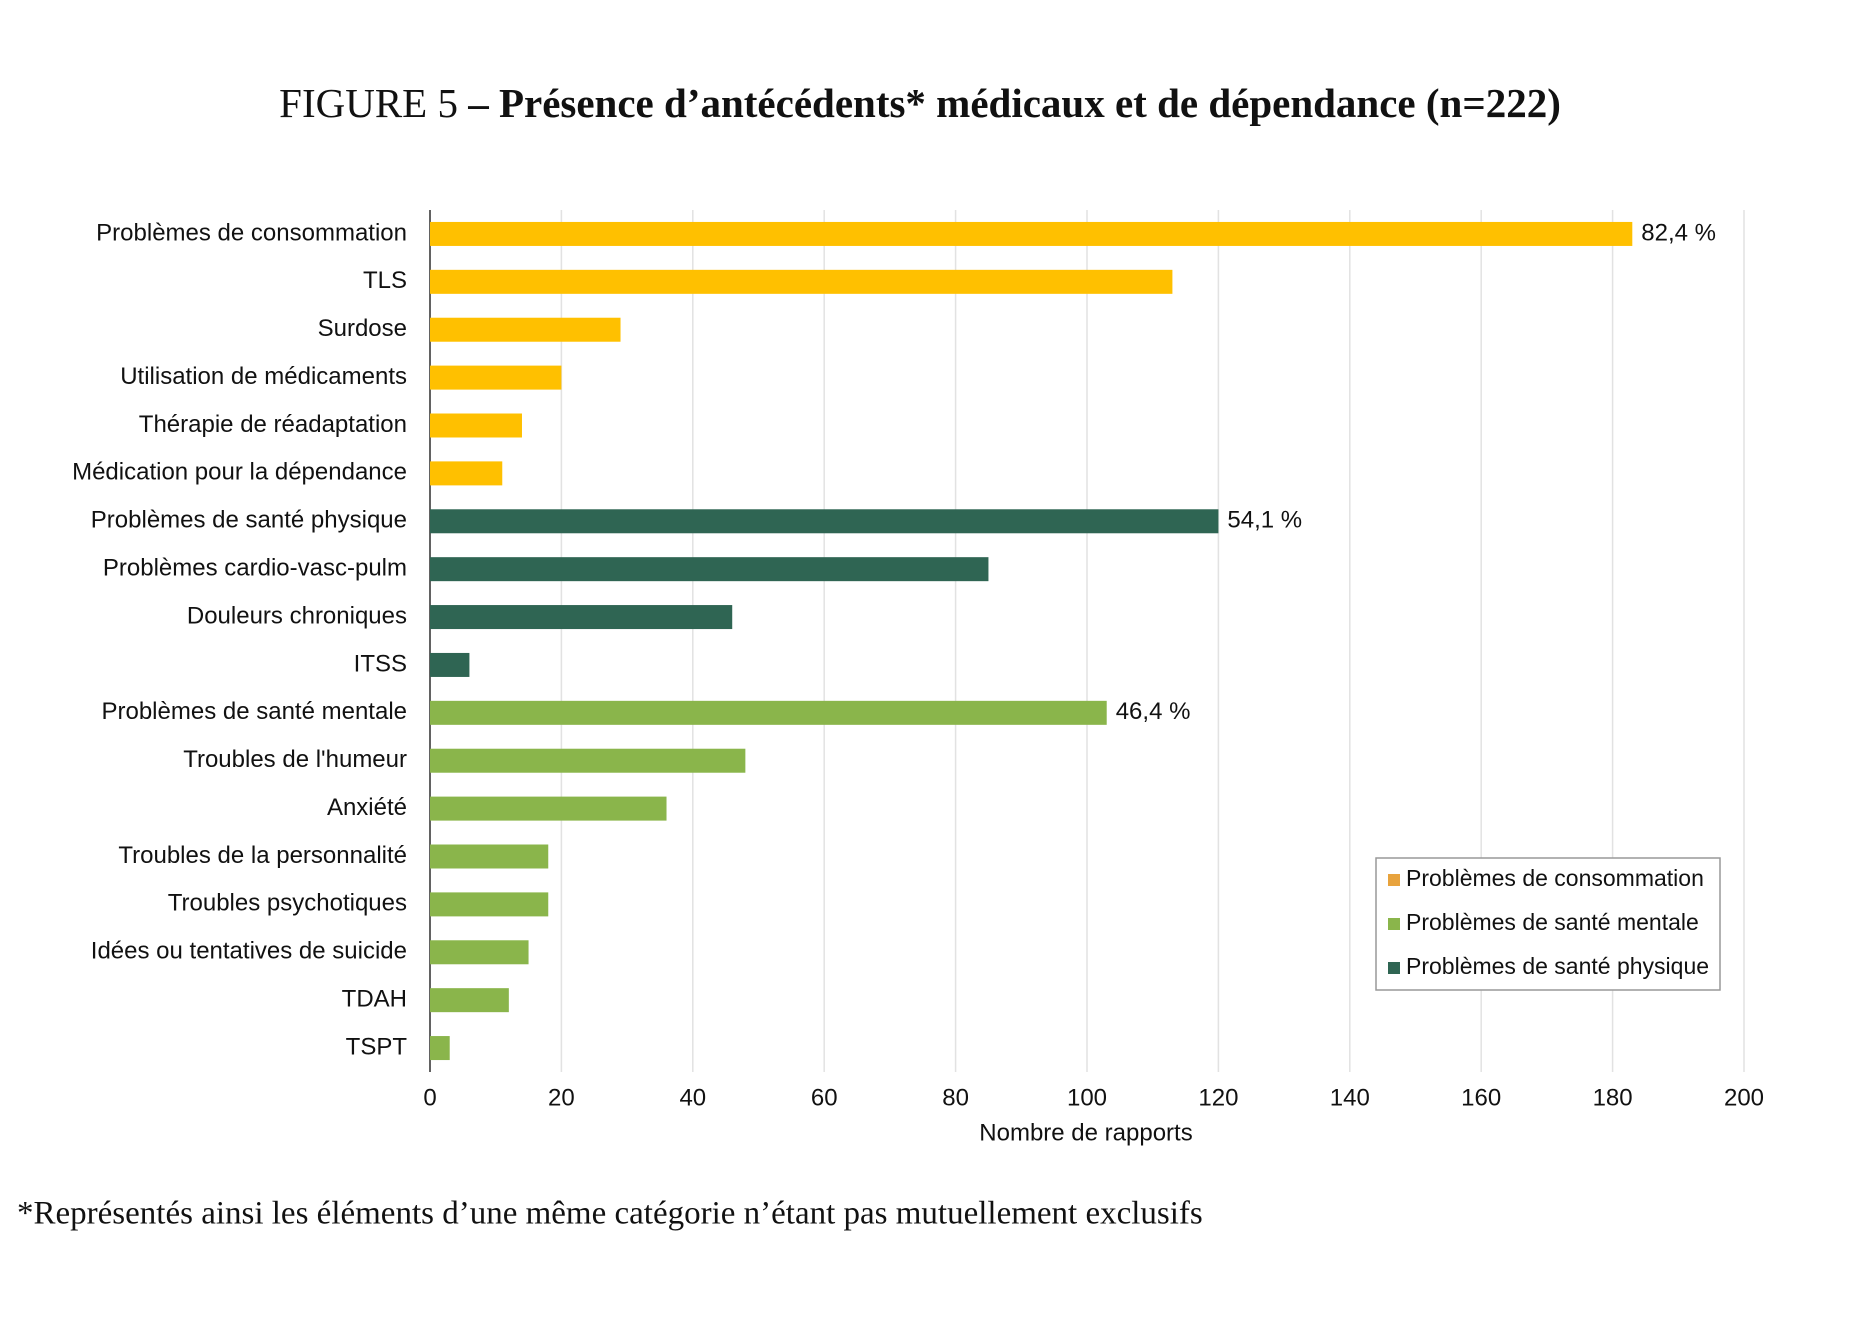  Describe the element at coordinates (955, 1097) in the screenshot. I see `x-tick-label: 80` at that location.